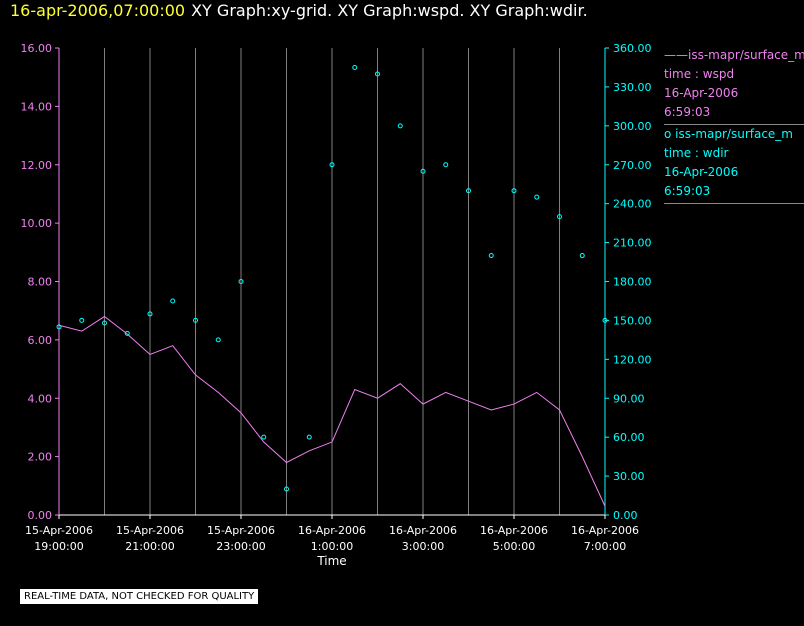  I want to click on y-left-ticks: 0.00 2.00 4.00 6.00 8.00 10.00 12.00 14.00 16.00, so click(40, 282).